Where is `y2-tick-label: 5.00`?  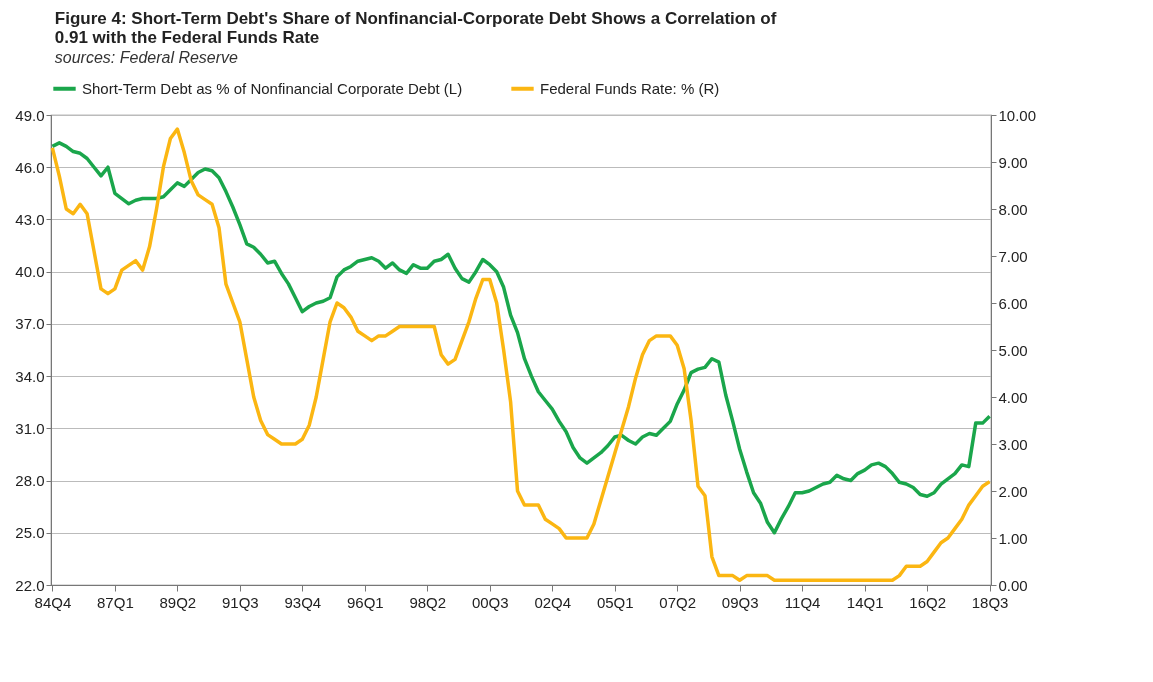 y2-tick-label: 5.00 is located at coordinates (1013, 350).